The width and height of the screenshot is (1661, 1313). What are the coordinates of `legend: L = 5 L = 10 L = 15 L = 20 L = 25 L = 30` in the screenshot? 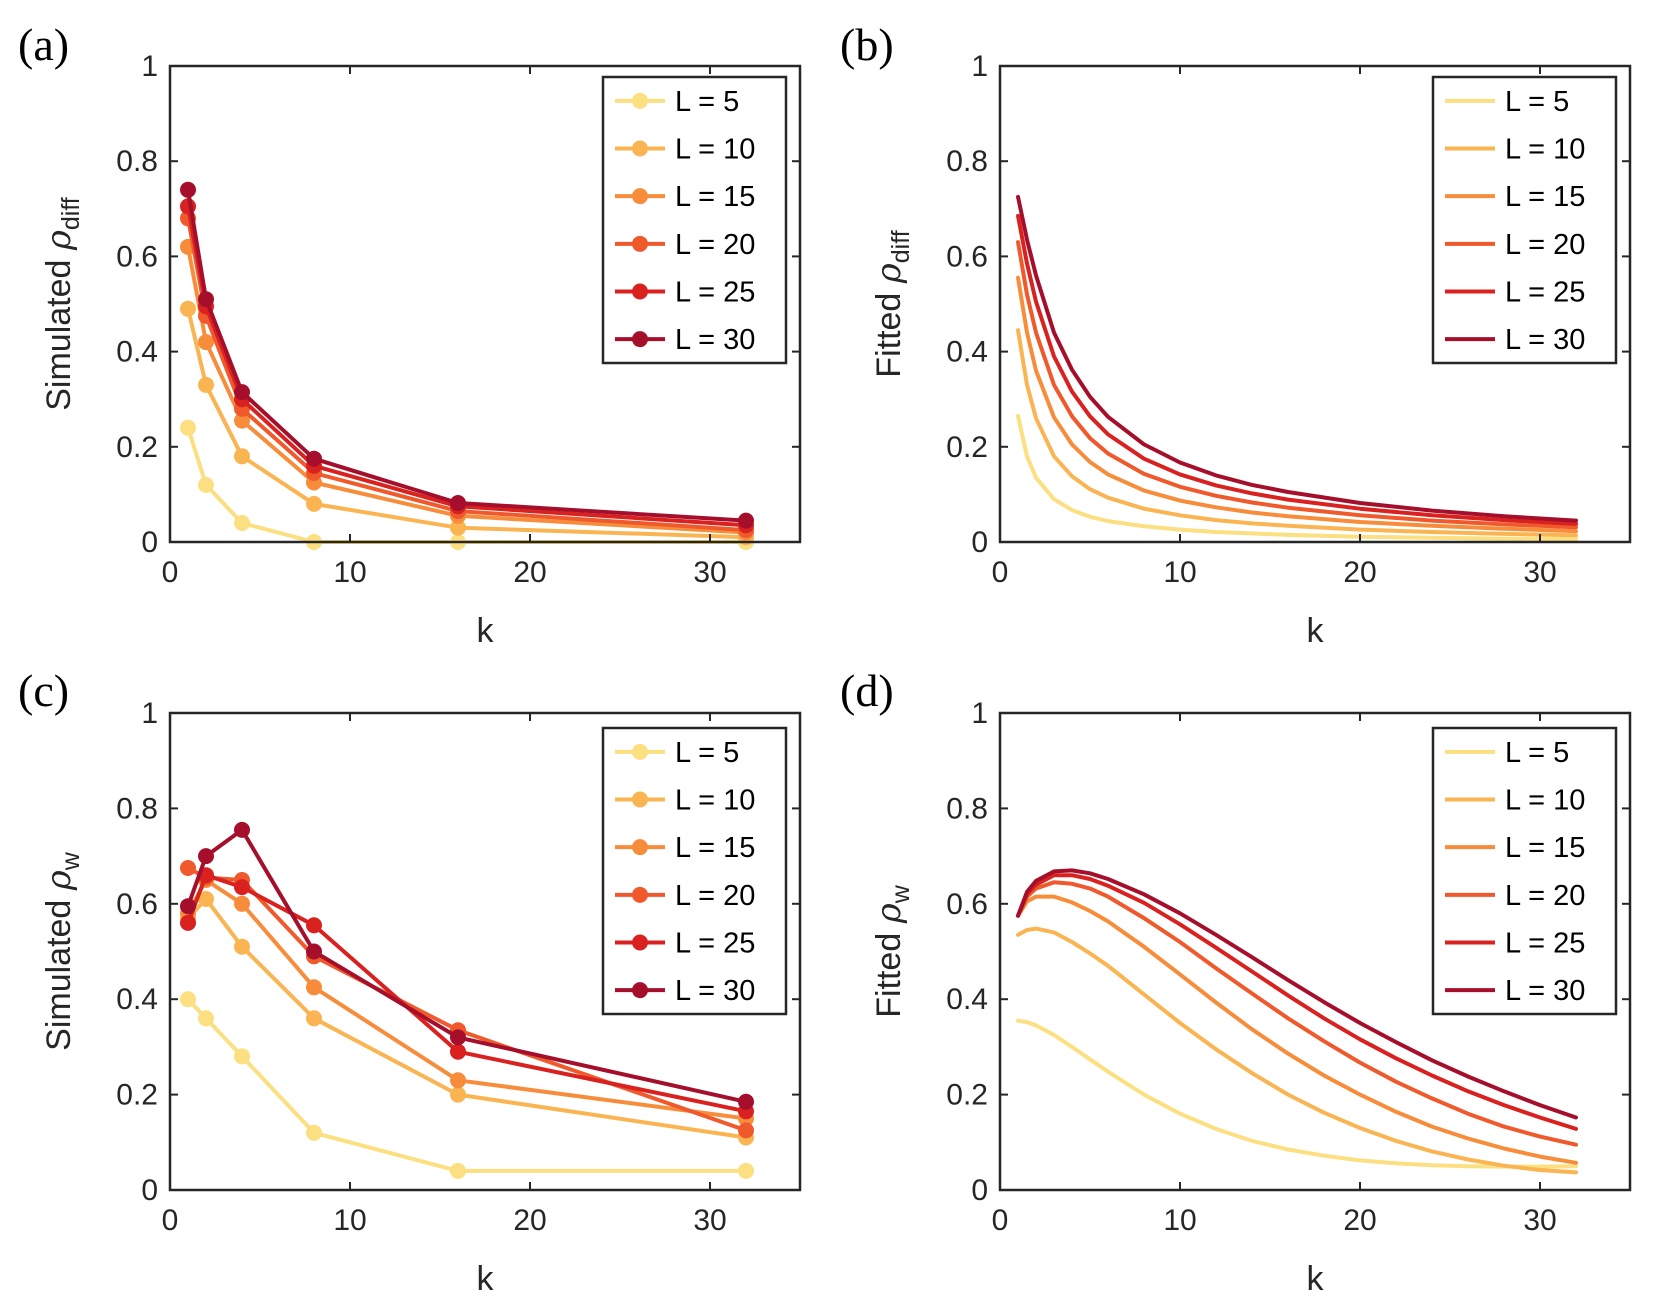 It's located at (694, 871).